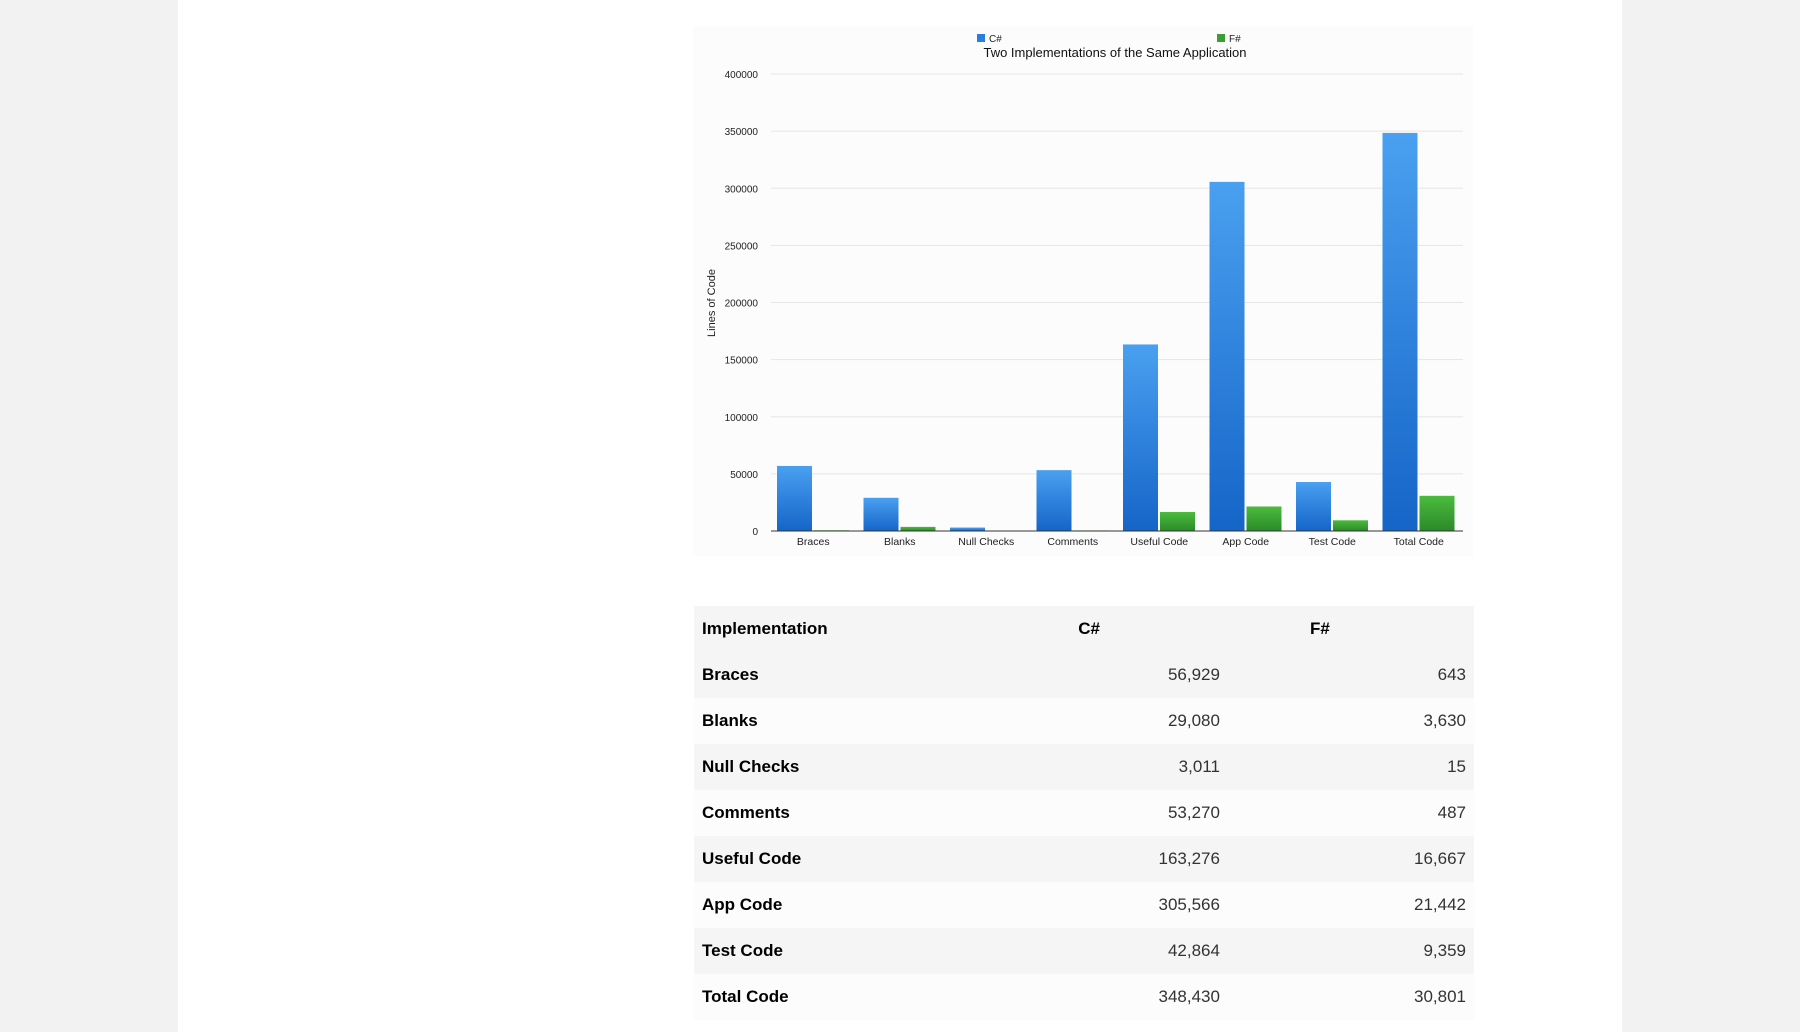 The image size is (1800, 1032). What do you see at coordinates (752, 858) in the screenshot?
I see `row-label: Useful Code` at bounding box center [752, 858].